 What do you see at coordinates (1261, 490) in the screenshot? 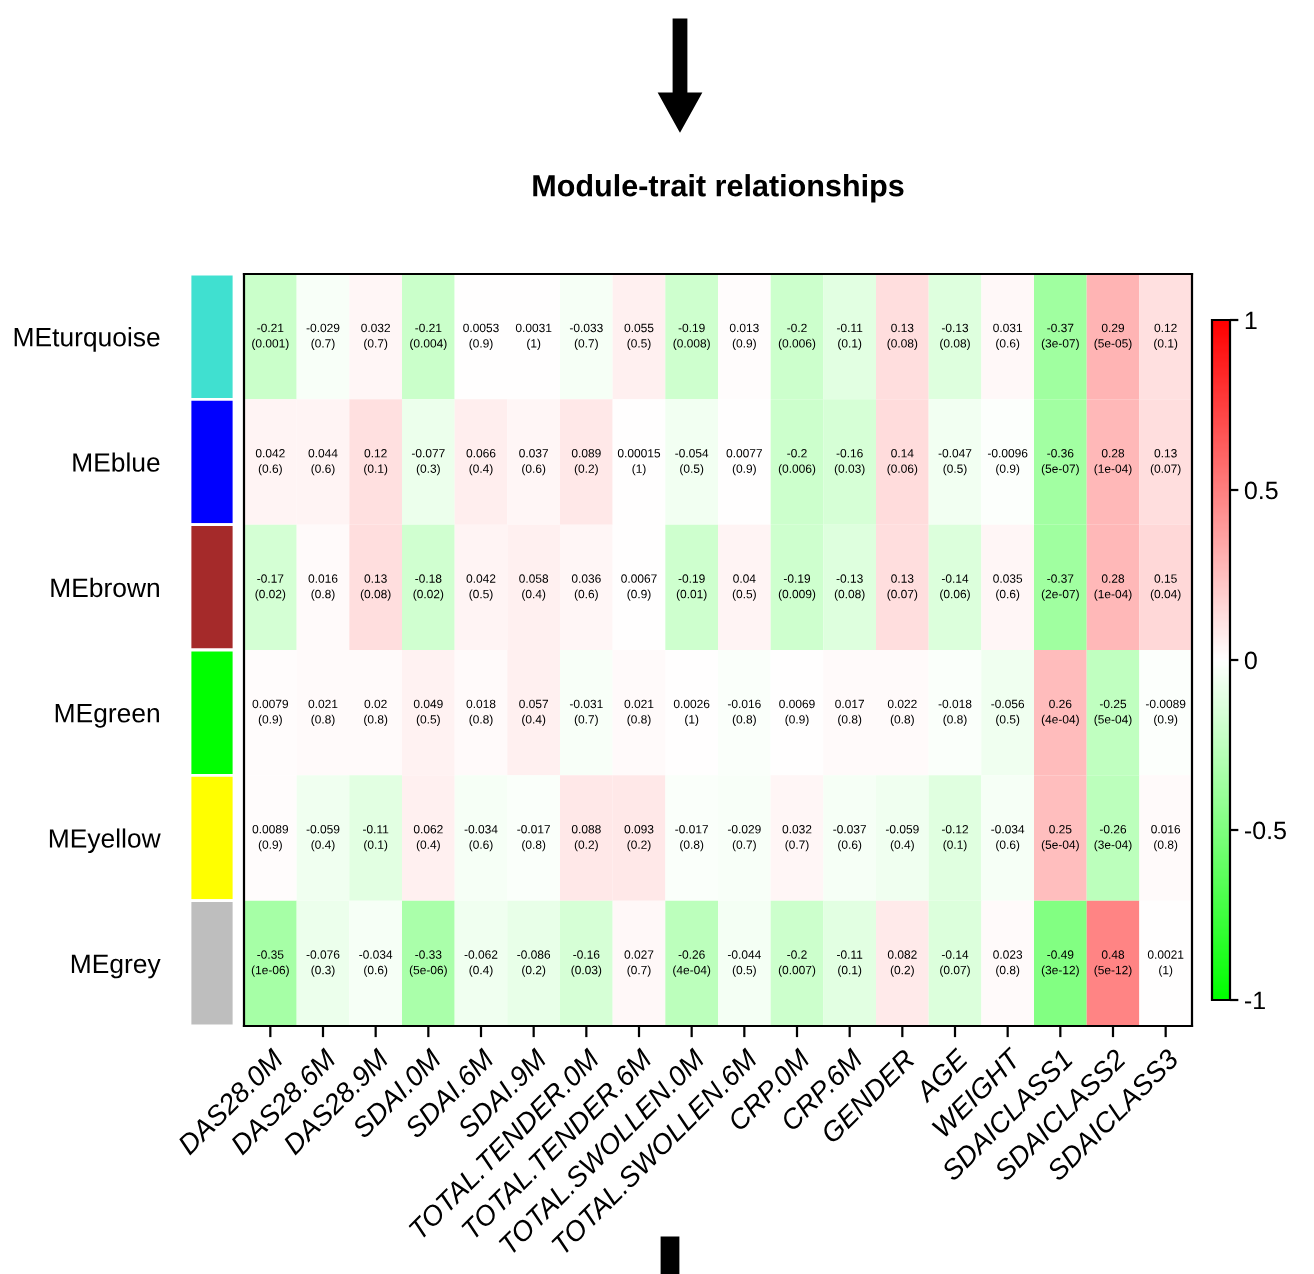
I see `color-bar-label: 0.5` at bounding box center [1261, 490].